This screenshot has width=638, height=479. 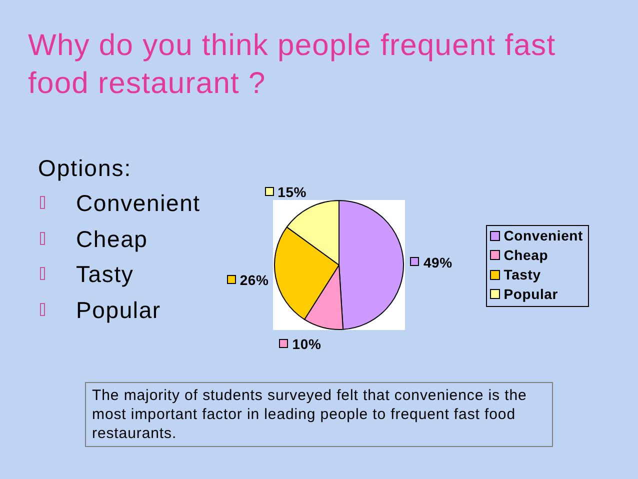 What do you see at coordinates (112, 239) in the screenshot?
I see `category-label: Cheap` at bounding box center [112, 239].